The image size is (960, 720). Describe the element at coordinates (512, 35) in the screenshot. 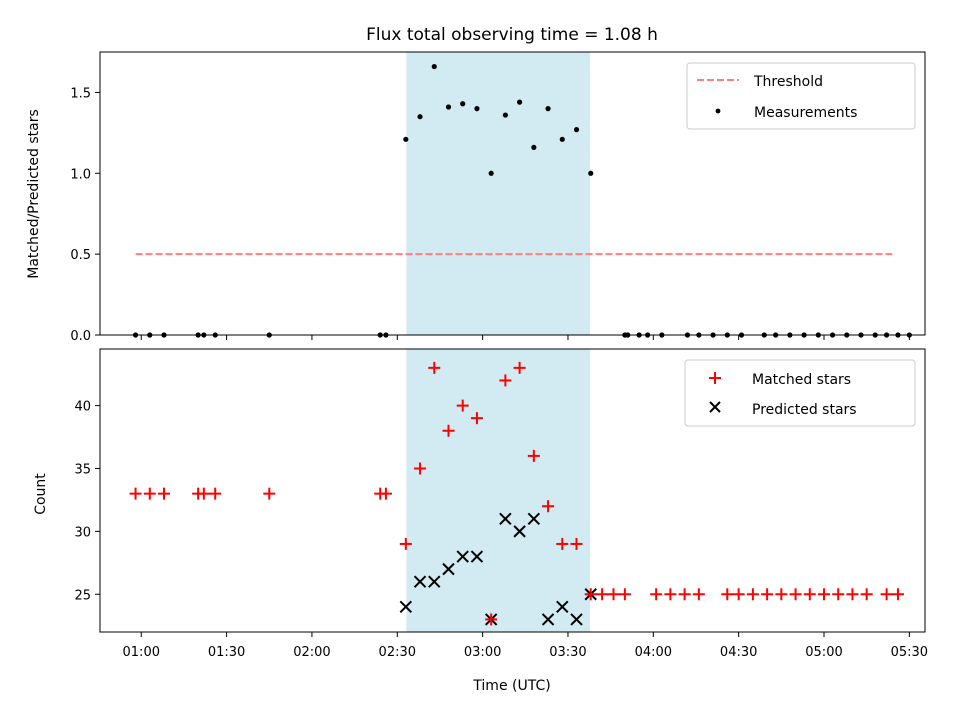

I see `chart-title: Flux total observing time = 1.08 h` at that location.